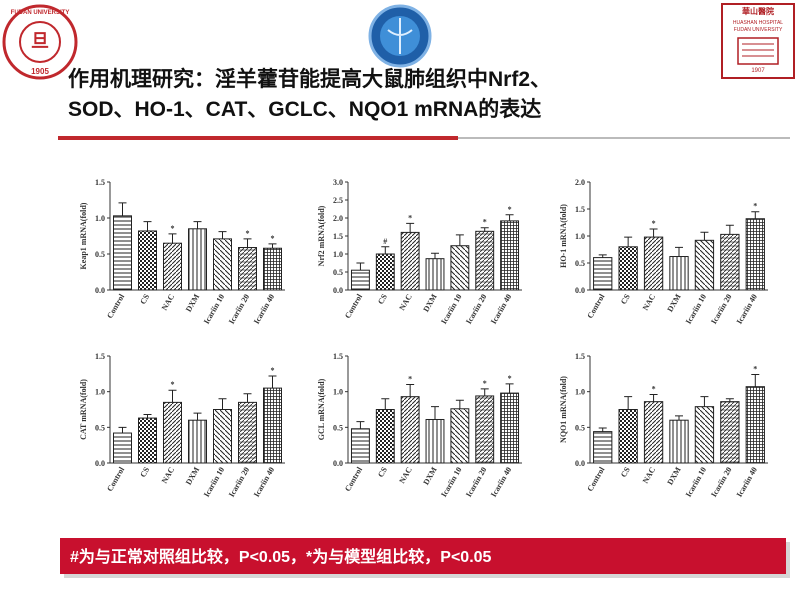 This screenshot has height=600, width=800. I want to click on logo-text: FUDAN UNIVERSITY, so click(40, 13).